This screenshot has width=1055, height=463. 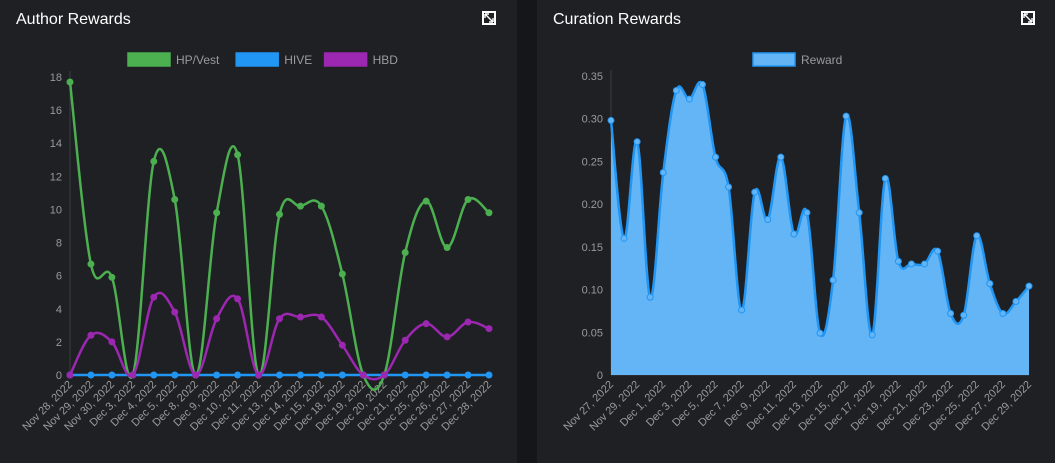 What do you see at coordinates (59, 343) in the screenshot?
I see `y-tick-label: 2` at bounding box center [59, 343].